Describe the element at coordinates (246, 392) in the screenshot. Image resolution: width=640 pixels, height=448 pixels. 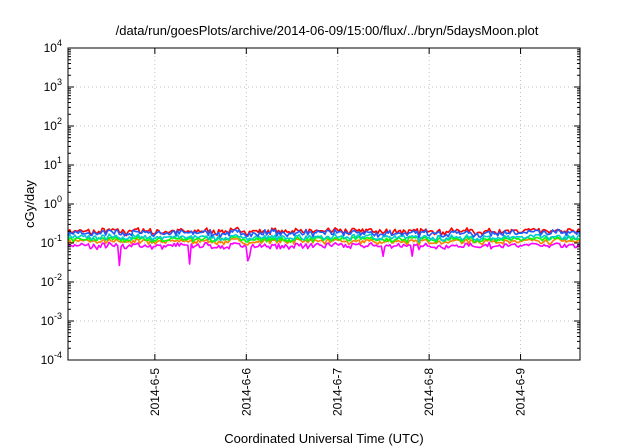
I see `x-tick-label: 2014-6-6` at that location.